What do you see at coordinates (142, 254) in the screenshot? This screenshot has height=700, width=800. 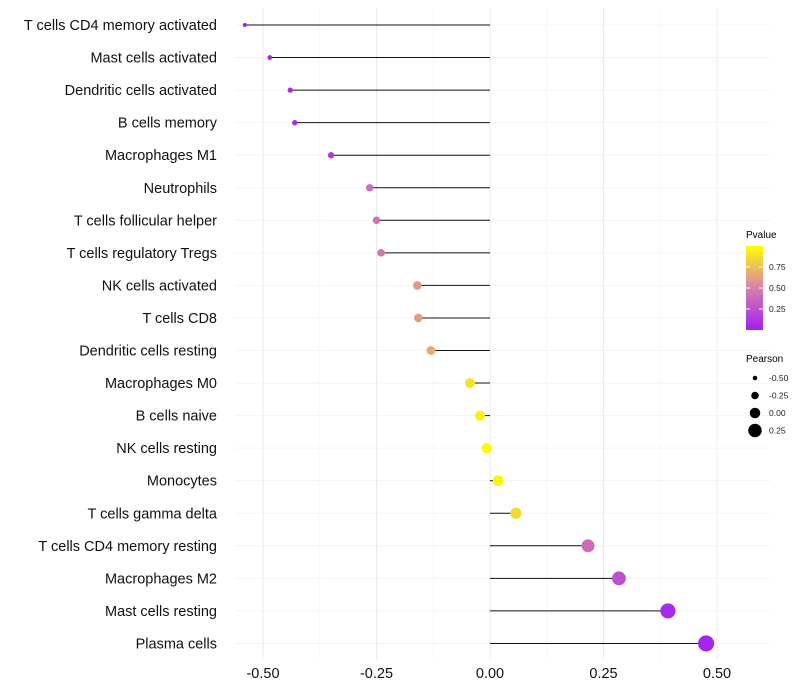 I see `y-tick-label: T cells regulatory Tregs` at bounding box center [142, 254].